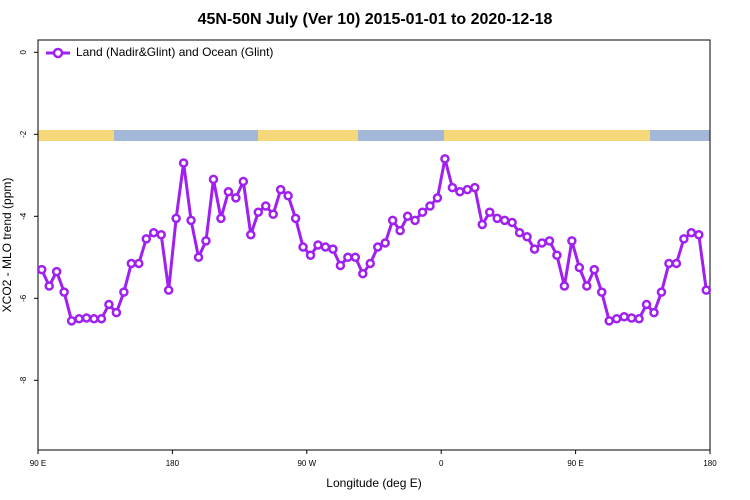 The height and width of the screenshot is (500, 750). What do you see at coordinates (23, 52) in the screenshot?
I see `y-tick-label: 0` at bounding box center [23, 52].